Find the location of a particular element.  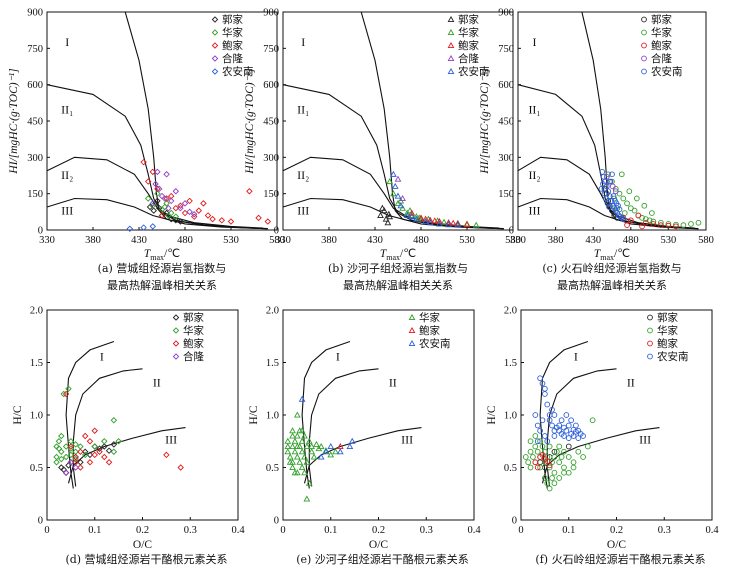

legend-label: 农安南 is located at coordinates (435, 343).